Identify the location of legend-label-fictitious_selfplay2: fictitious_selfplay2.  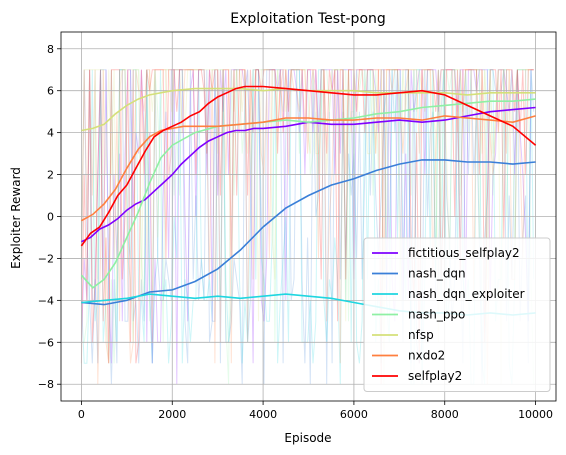
(464, 253).